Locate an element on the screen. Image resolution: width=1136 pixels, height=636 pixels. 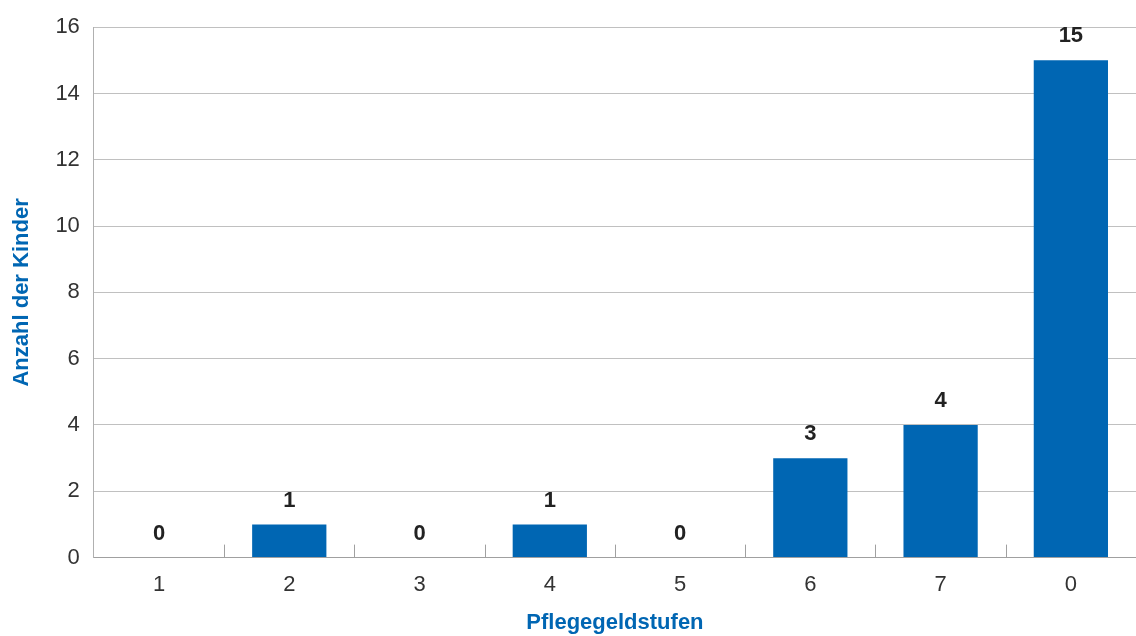
x-tick-label: 0 is located at coordinates (1070, 583).